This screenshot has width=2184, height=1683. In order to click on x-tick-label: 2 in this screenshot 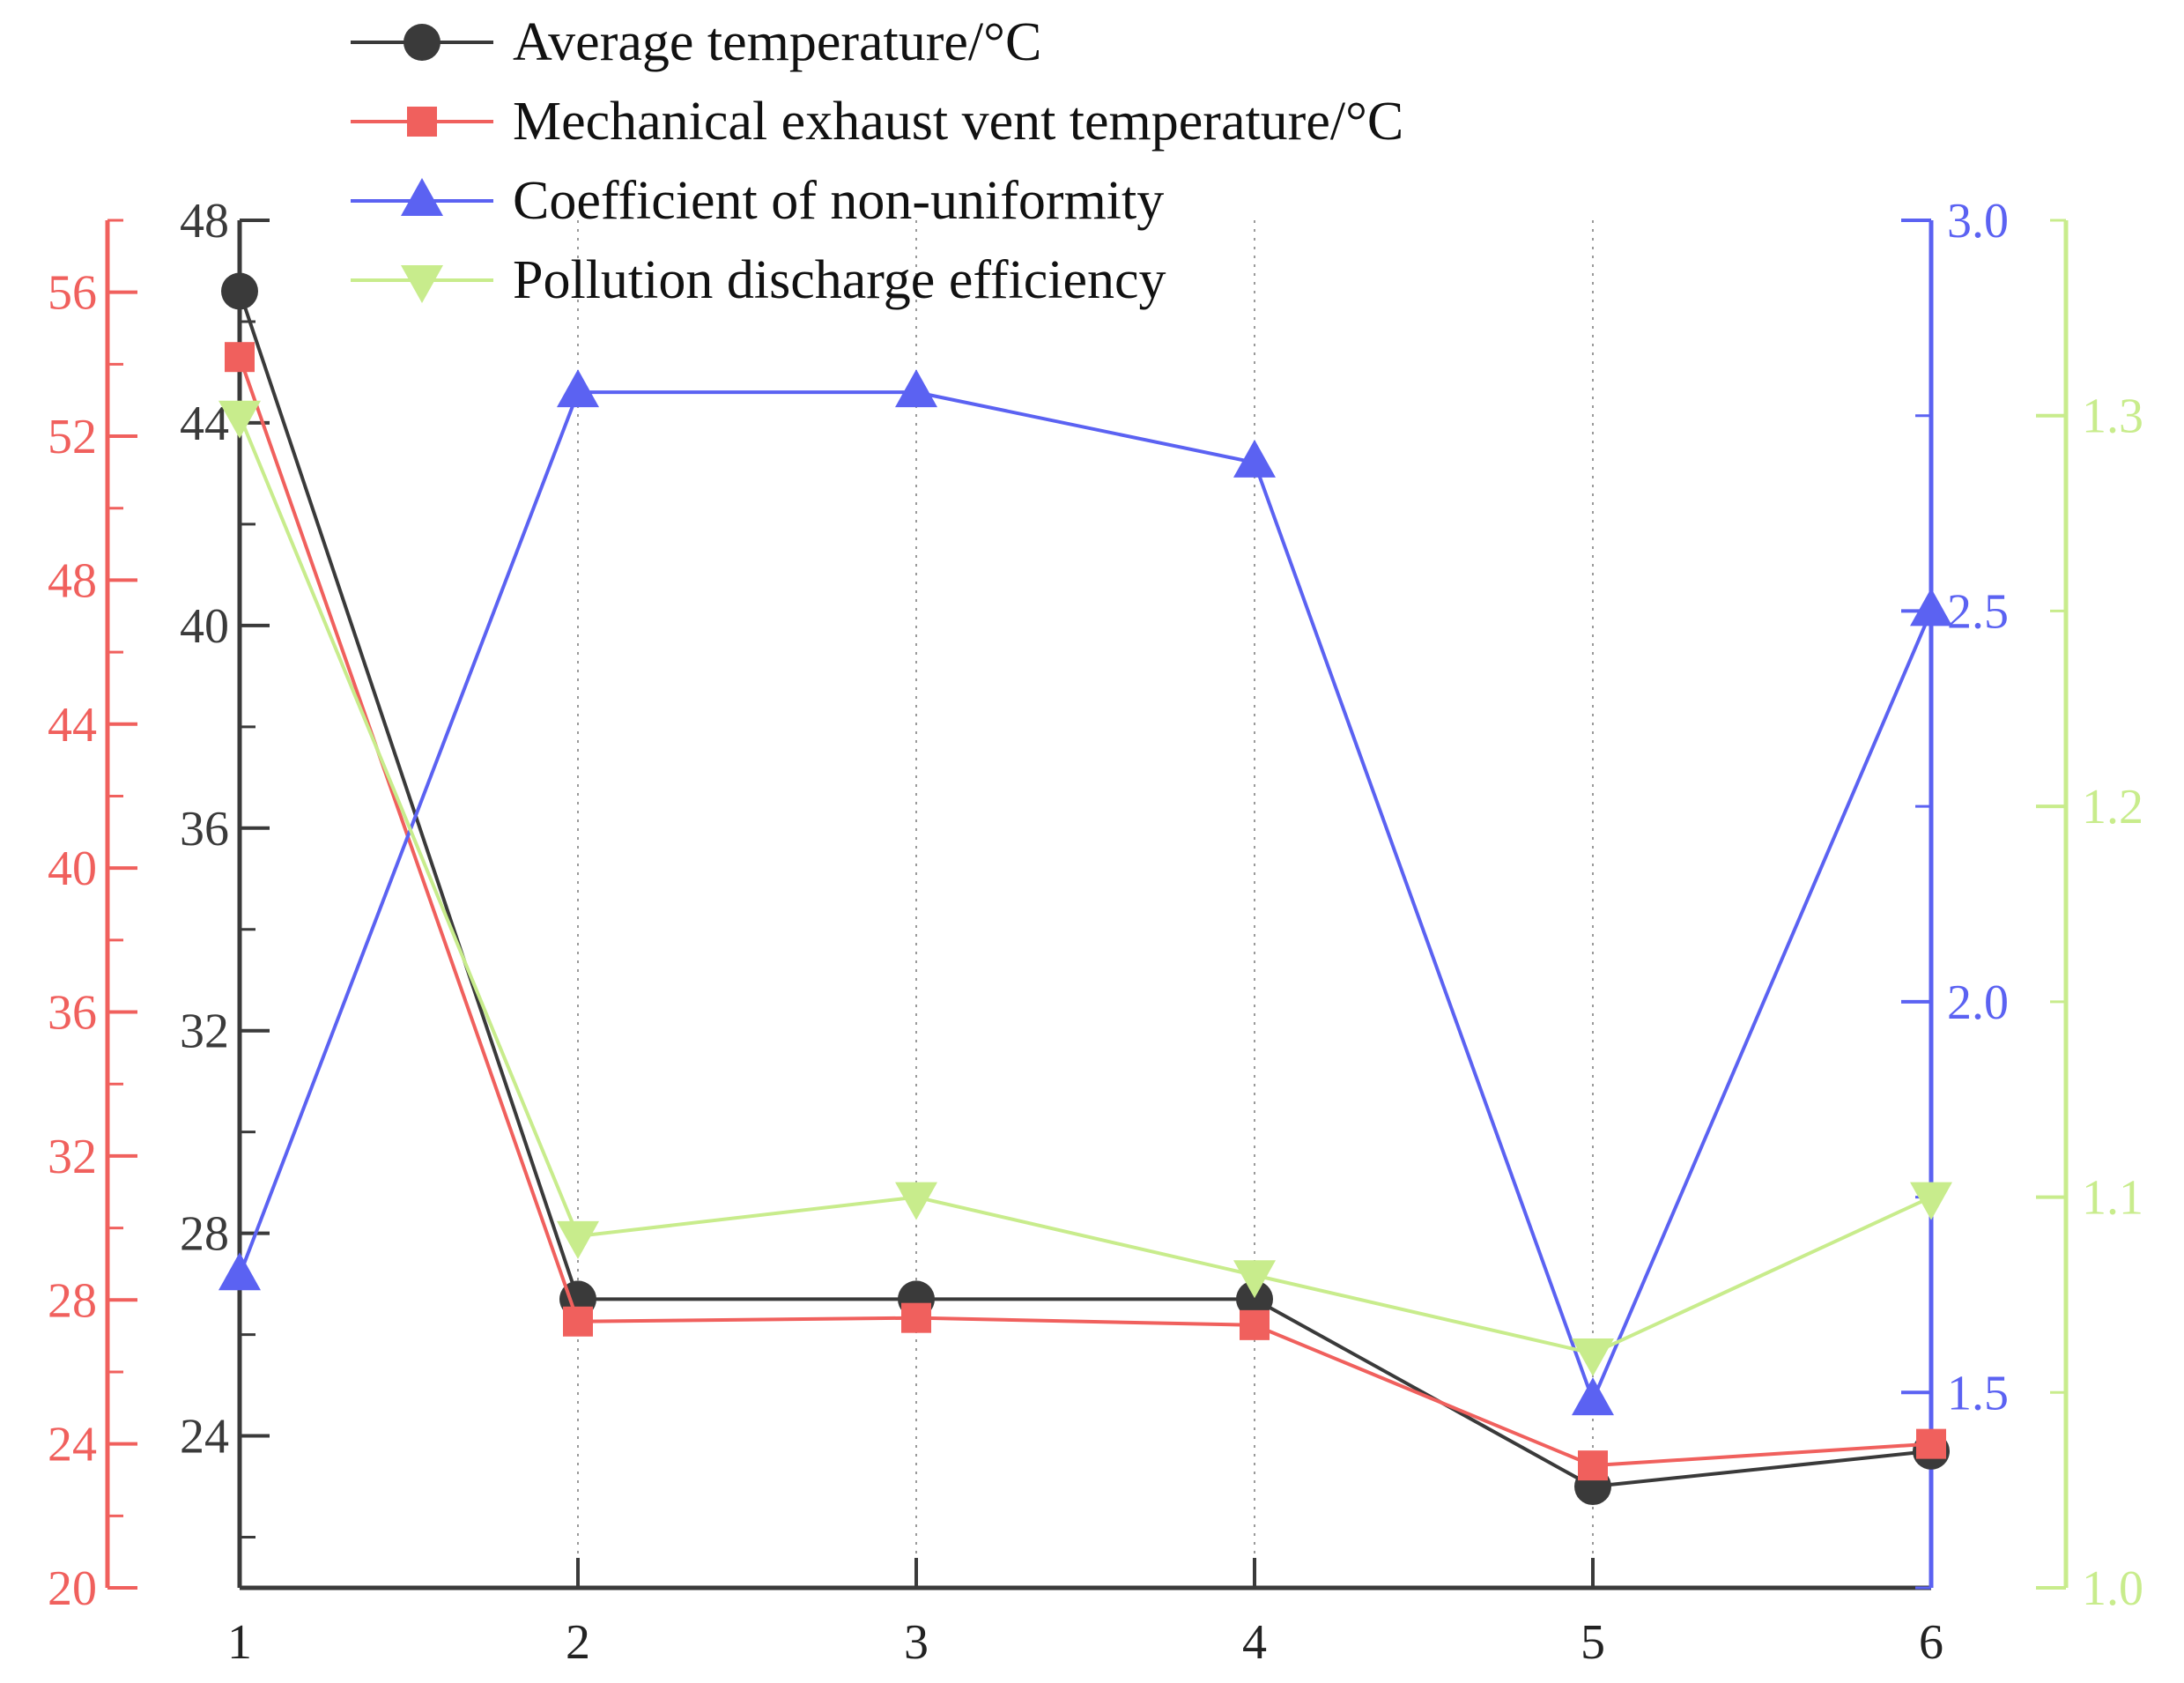, I will do `click(578, 1642)`.